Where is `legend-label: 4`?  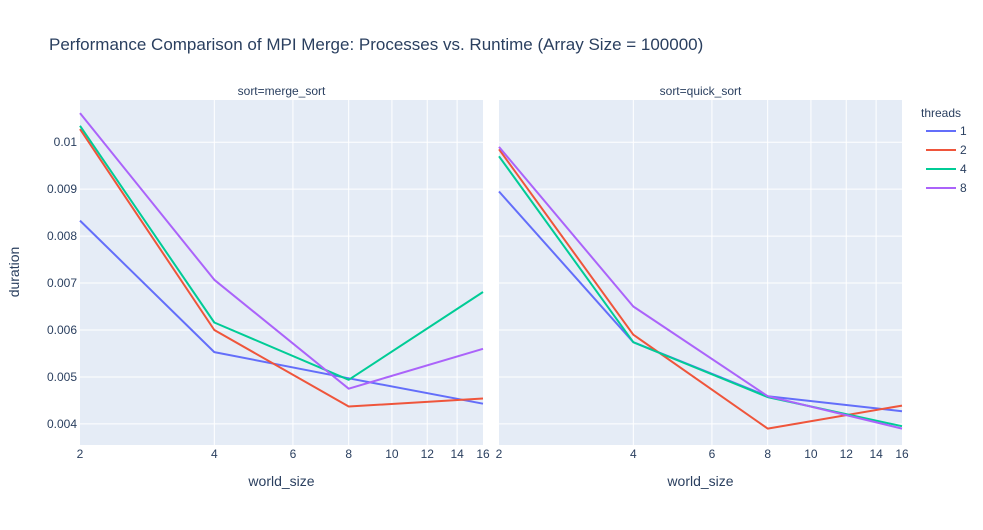
legend-label: 4 is located at coordinates (963, 169).